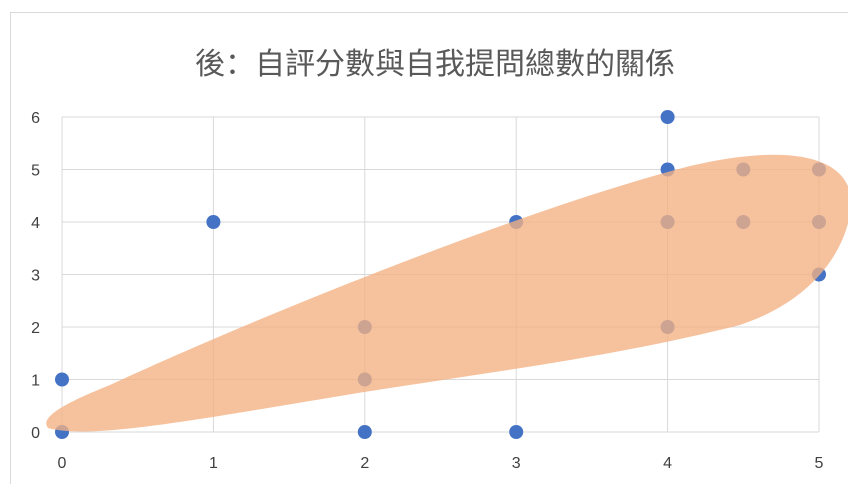 The image size is (848, 484). I want to click on y-tick-label: 6, so click(35, 118).